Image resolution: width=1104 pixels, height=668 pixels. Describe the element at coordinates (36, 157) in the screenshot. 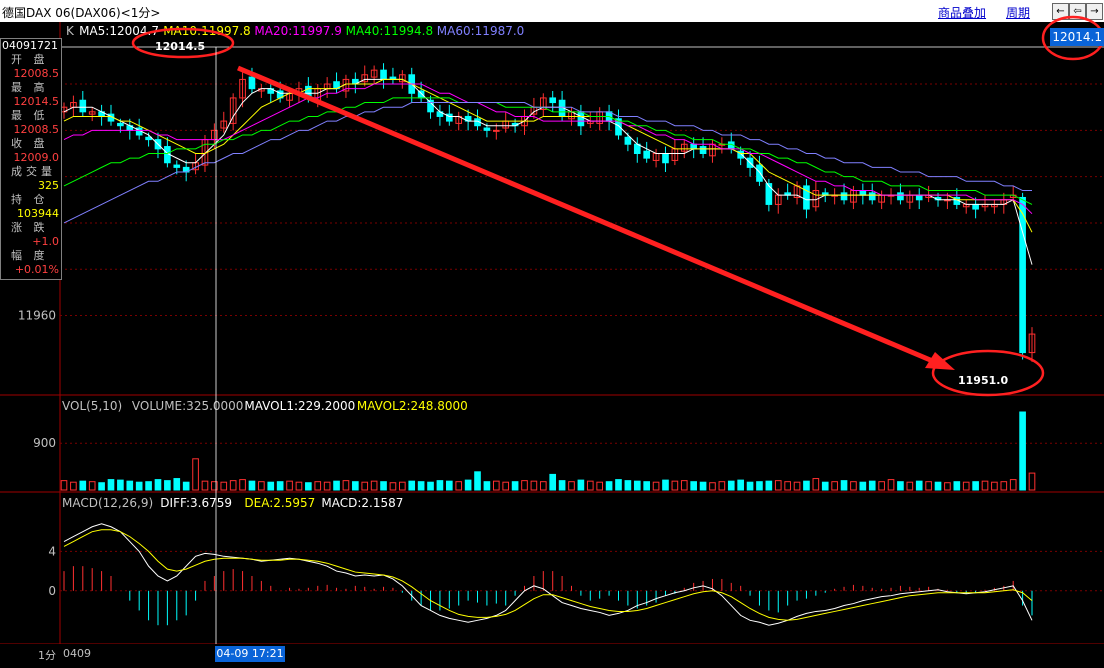

I see `info-value: 12009.0` at that location.